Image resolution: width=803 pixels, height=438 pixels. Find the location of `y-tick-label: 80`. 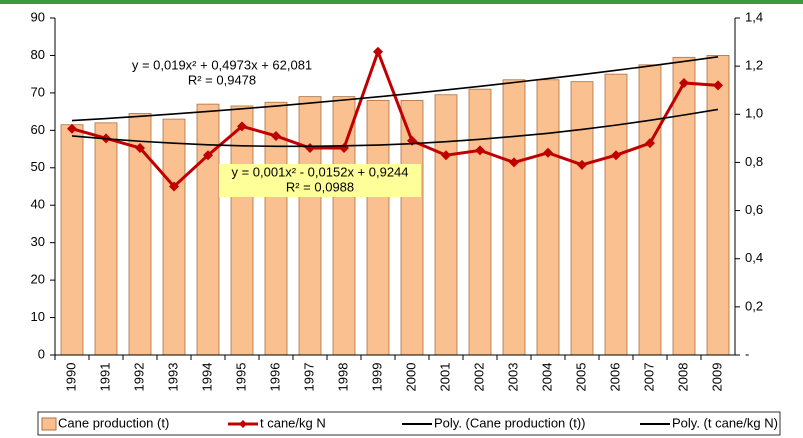

y-tick-label: 80 is located at coordinates (38, 54).